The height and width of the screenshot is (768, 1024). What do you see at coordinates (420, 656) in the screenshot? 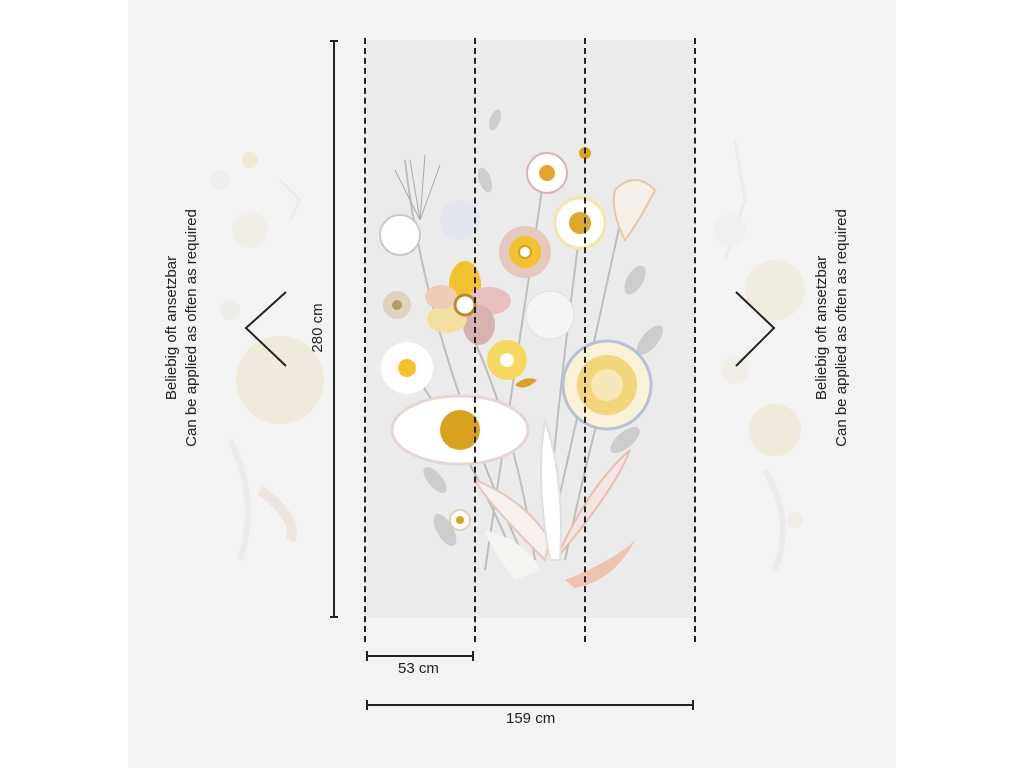
I see `panel-width-dimension-line` at bounding box center [420, 656].